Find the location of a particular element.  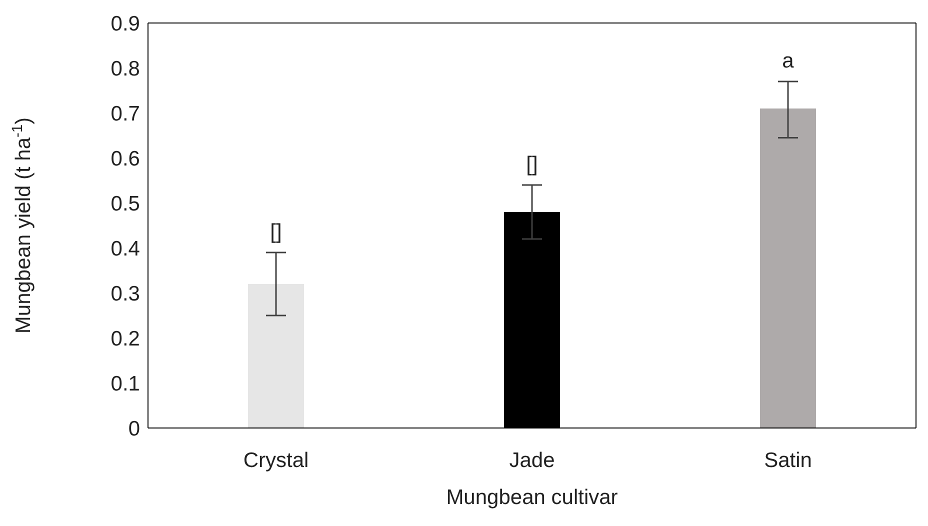

y-tick-label: 0.5 is located at coordinates (125, 204).